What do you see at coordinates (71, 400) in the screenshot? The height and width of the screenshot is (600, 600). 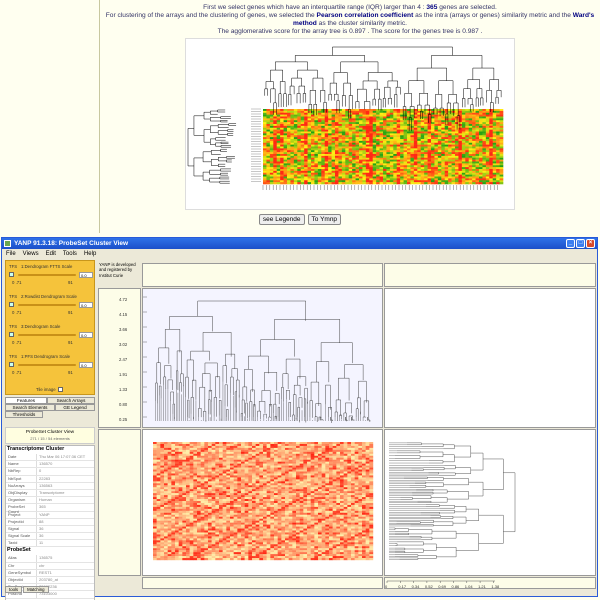 I see `tab-search-arrays: Search Arrays` at bounding box center [71, 400].